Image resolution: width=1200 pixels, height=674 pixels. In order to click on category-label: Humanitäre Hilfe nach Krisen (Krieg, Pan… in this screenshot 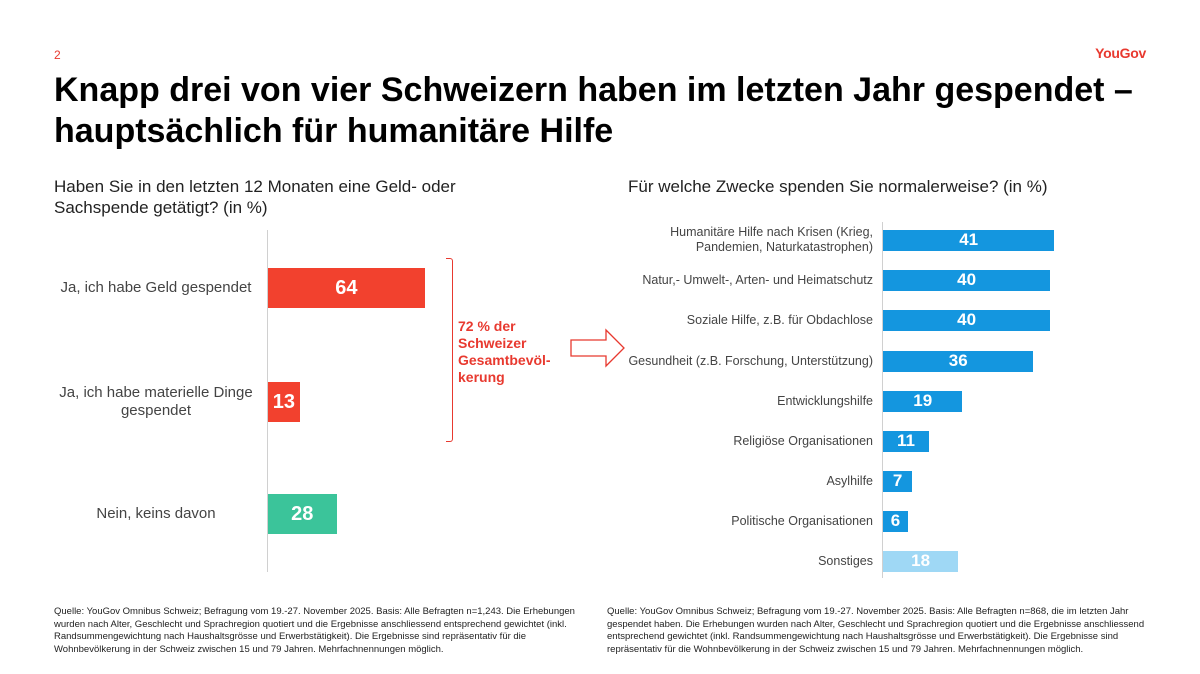, I will do `click(771, 239)`.